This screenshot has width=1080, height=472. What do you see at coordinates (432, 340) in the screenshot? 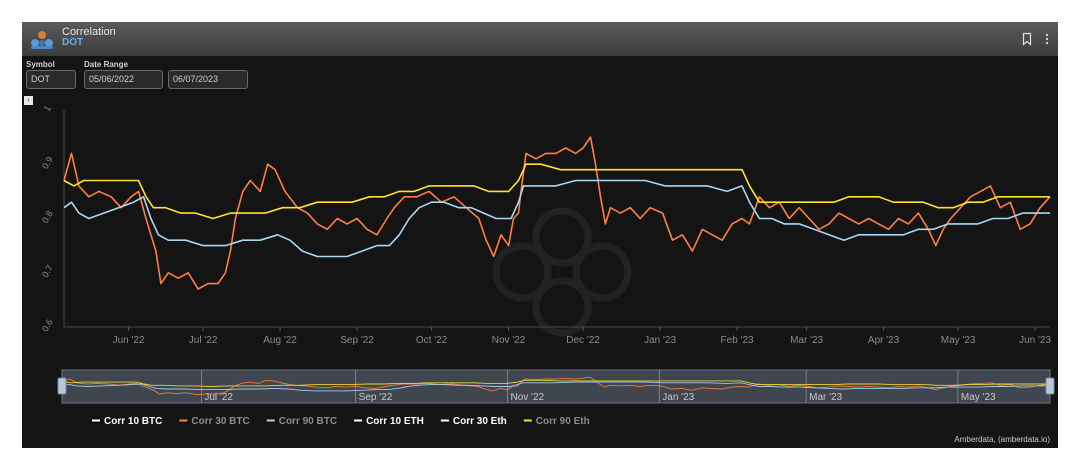
I see `x-tick-label: Oct '22` at bounding box center [432, 340].